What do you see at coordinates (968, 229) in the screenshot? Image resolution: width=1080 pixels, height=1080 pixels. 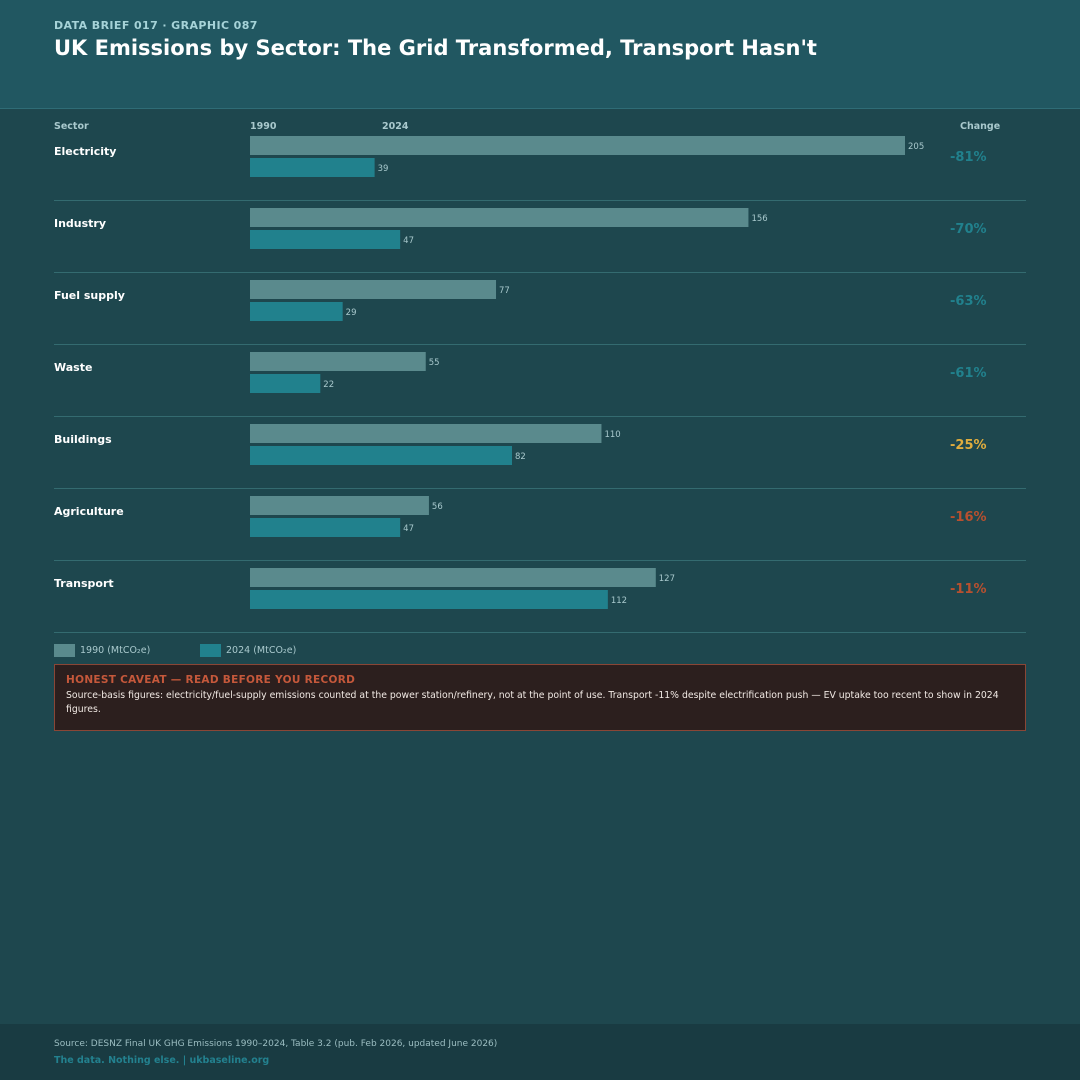 I see `change-label-industry: -70%` at bounding box center [968, 229].